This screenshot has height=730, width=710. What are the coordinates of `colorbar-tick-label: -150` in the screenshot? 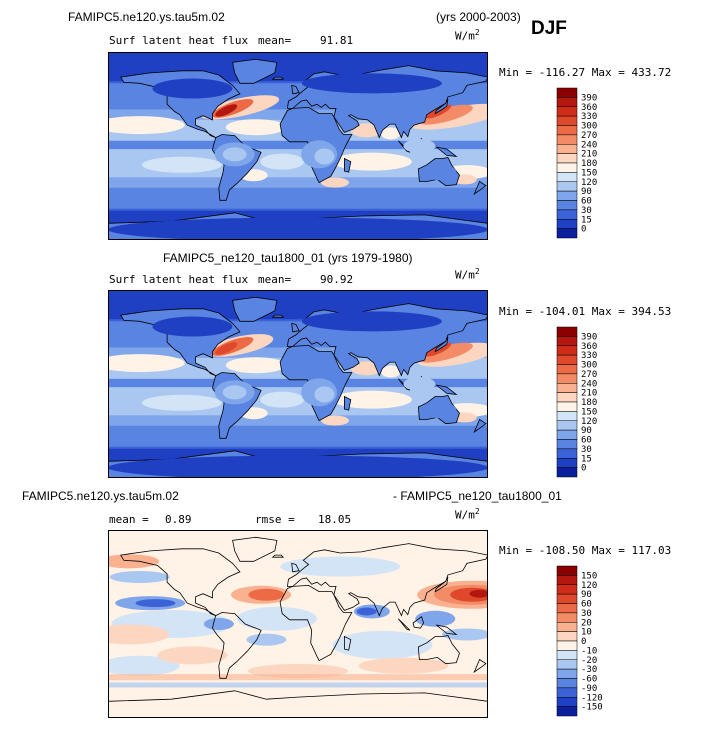 It's located at (592, 708).